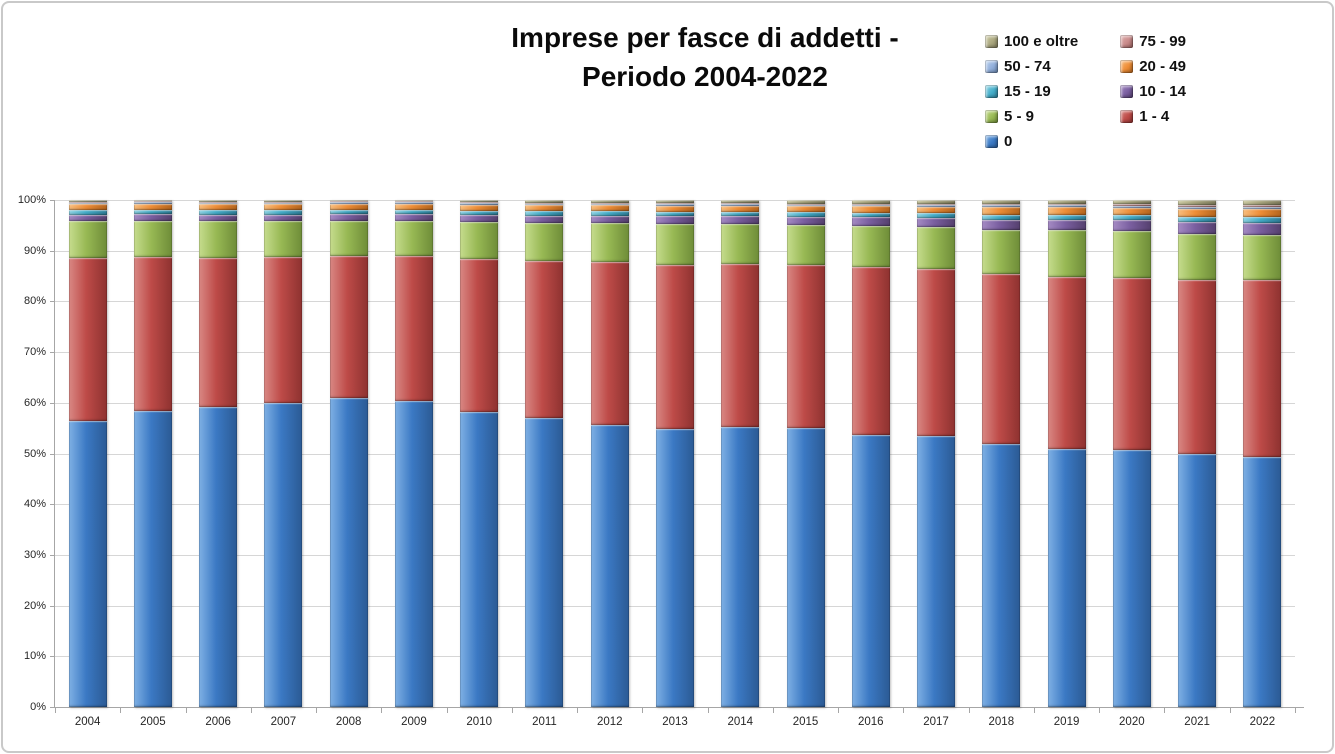 This screenshot has height=754, width=1335. I want to click on bar-2020, so click(1131, 453).